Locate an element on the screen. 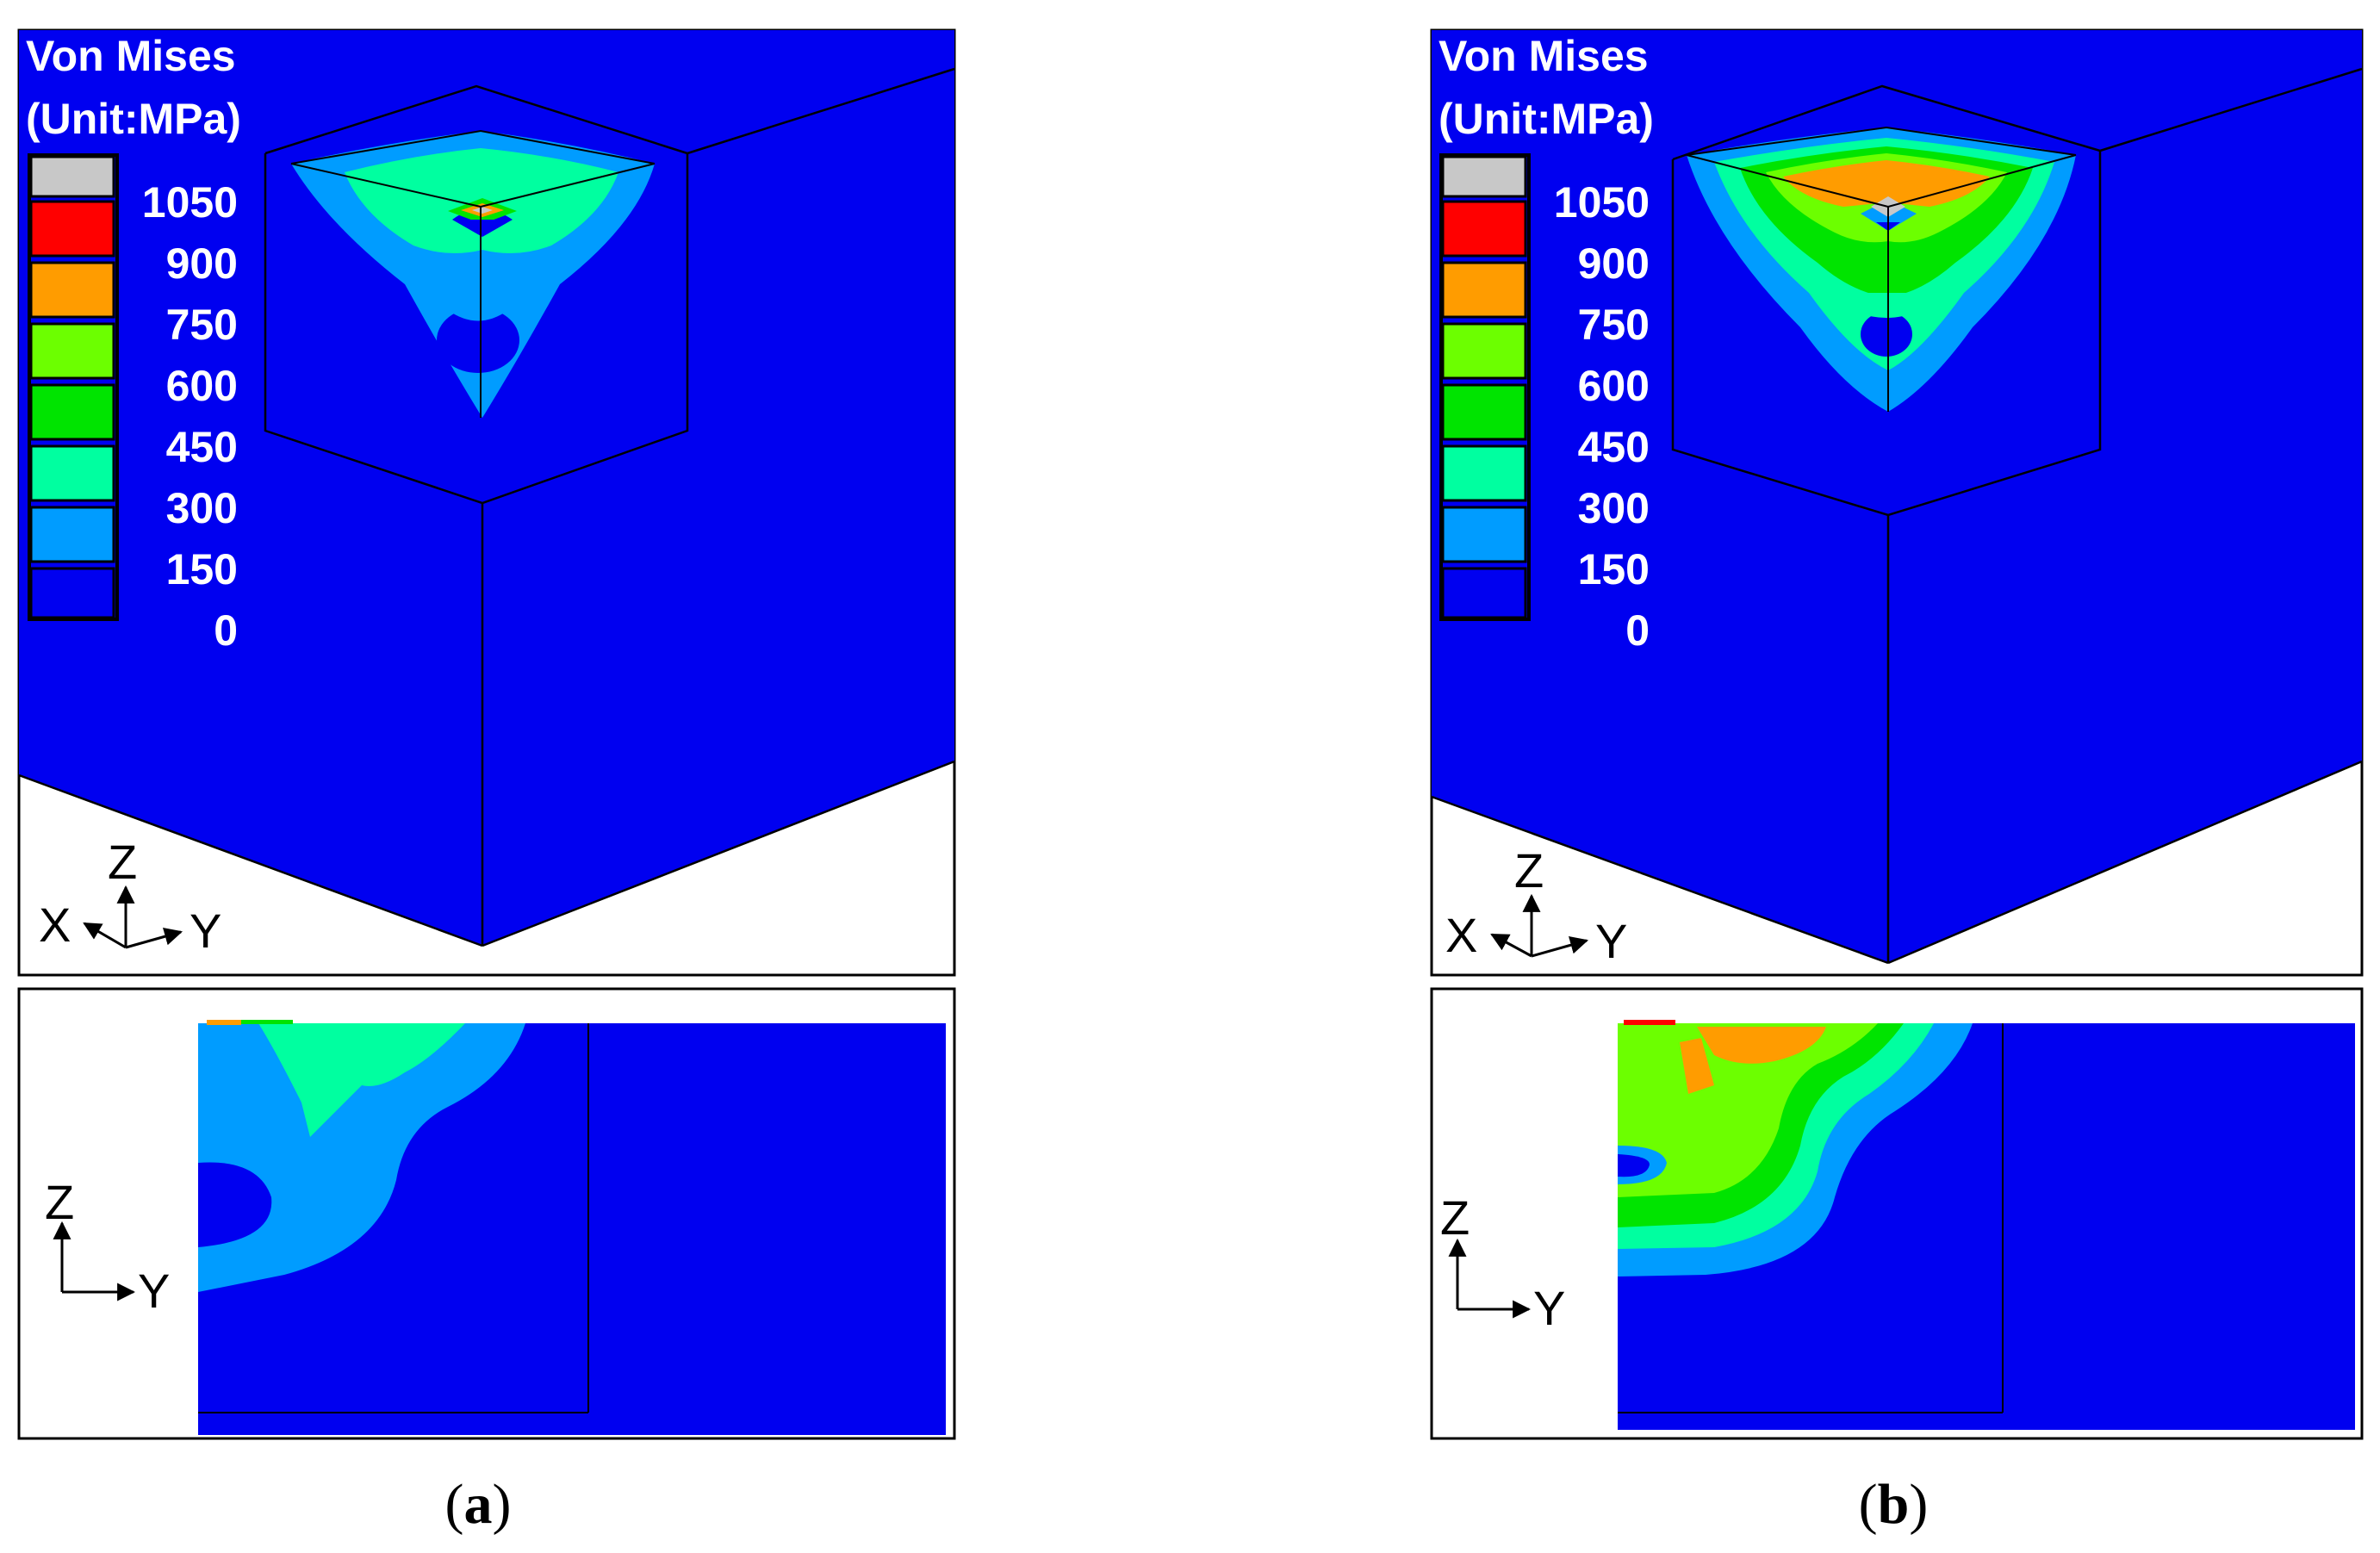 The width and height of the screenshot is (2380, 1553). axis-triad-3d-b is located at coordinates (1540, 925).